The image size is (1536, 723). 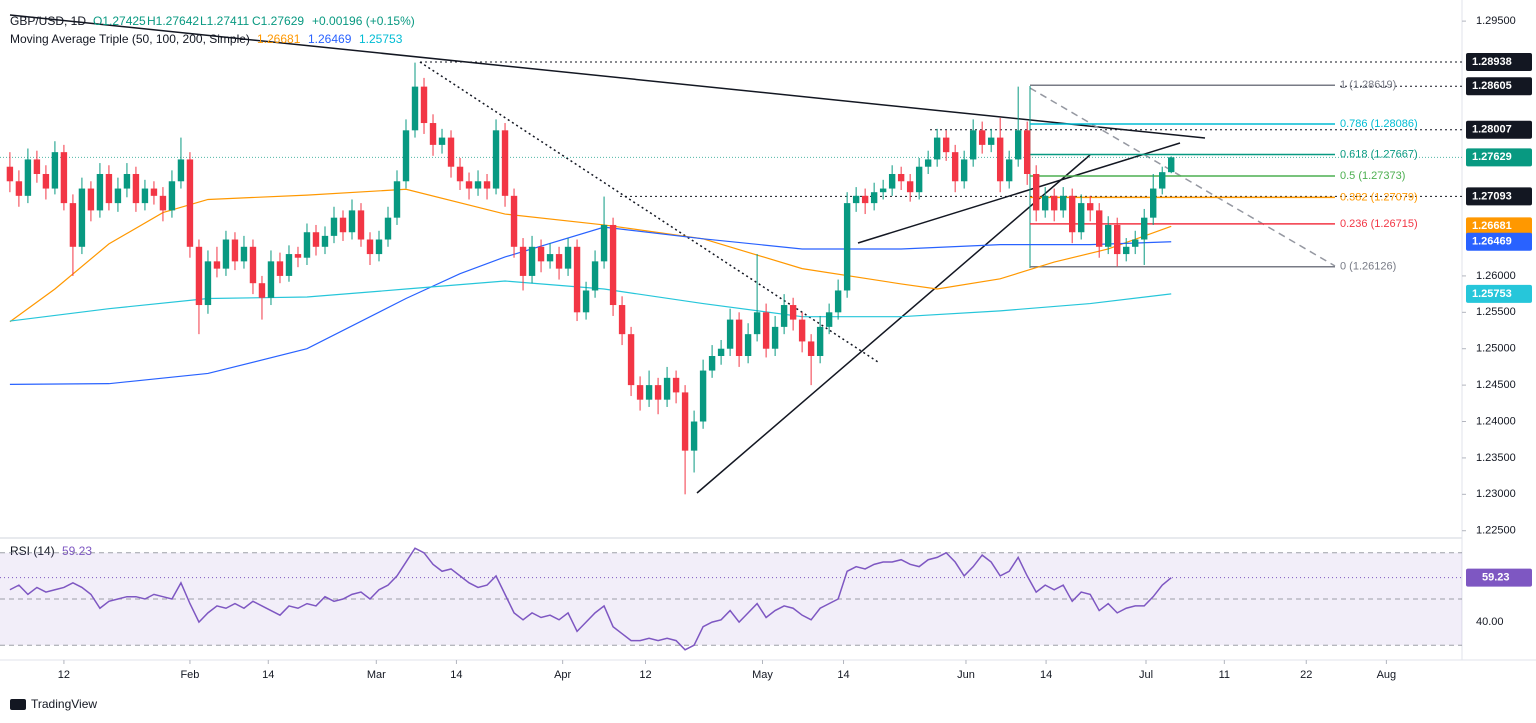 I want to click on y-tick-label: 1.23500, so click(x=1496, y=458).